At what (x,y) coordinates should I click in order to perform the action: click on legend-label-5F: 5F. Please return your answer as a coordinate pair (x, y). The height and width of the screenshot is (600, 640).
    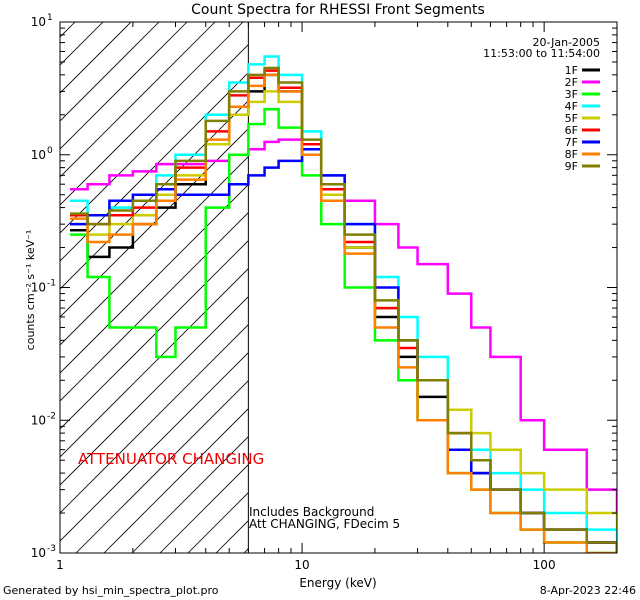
    Looking at the image, I should click on (571, 118).